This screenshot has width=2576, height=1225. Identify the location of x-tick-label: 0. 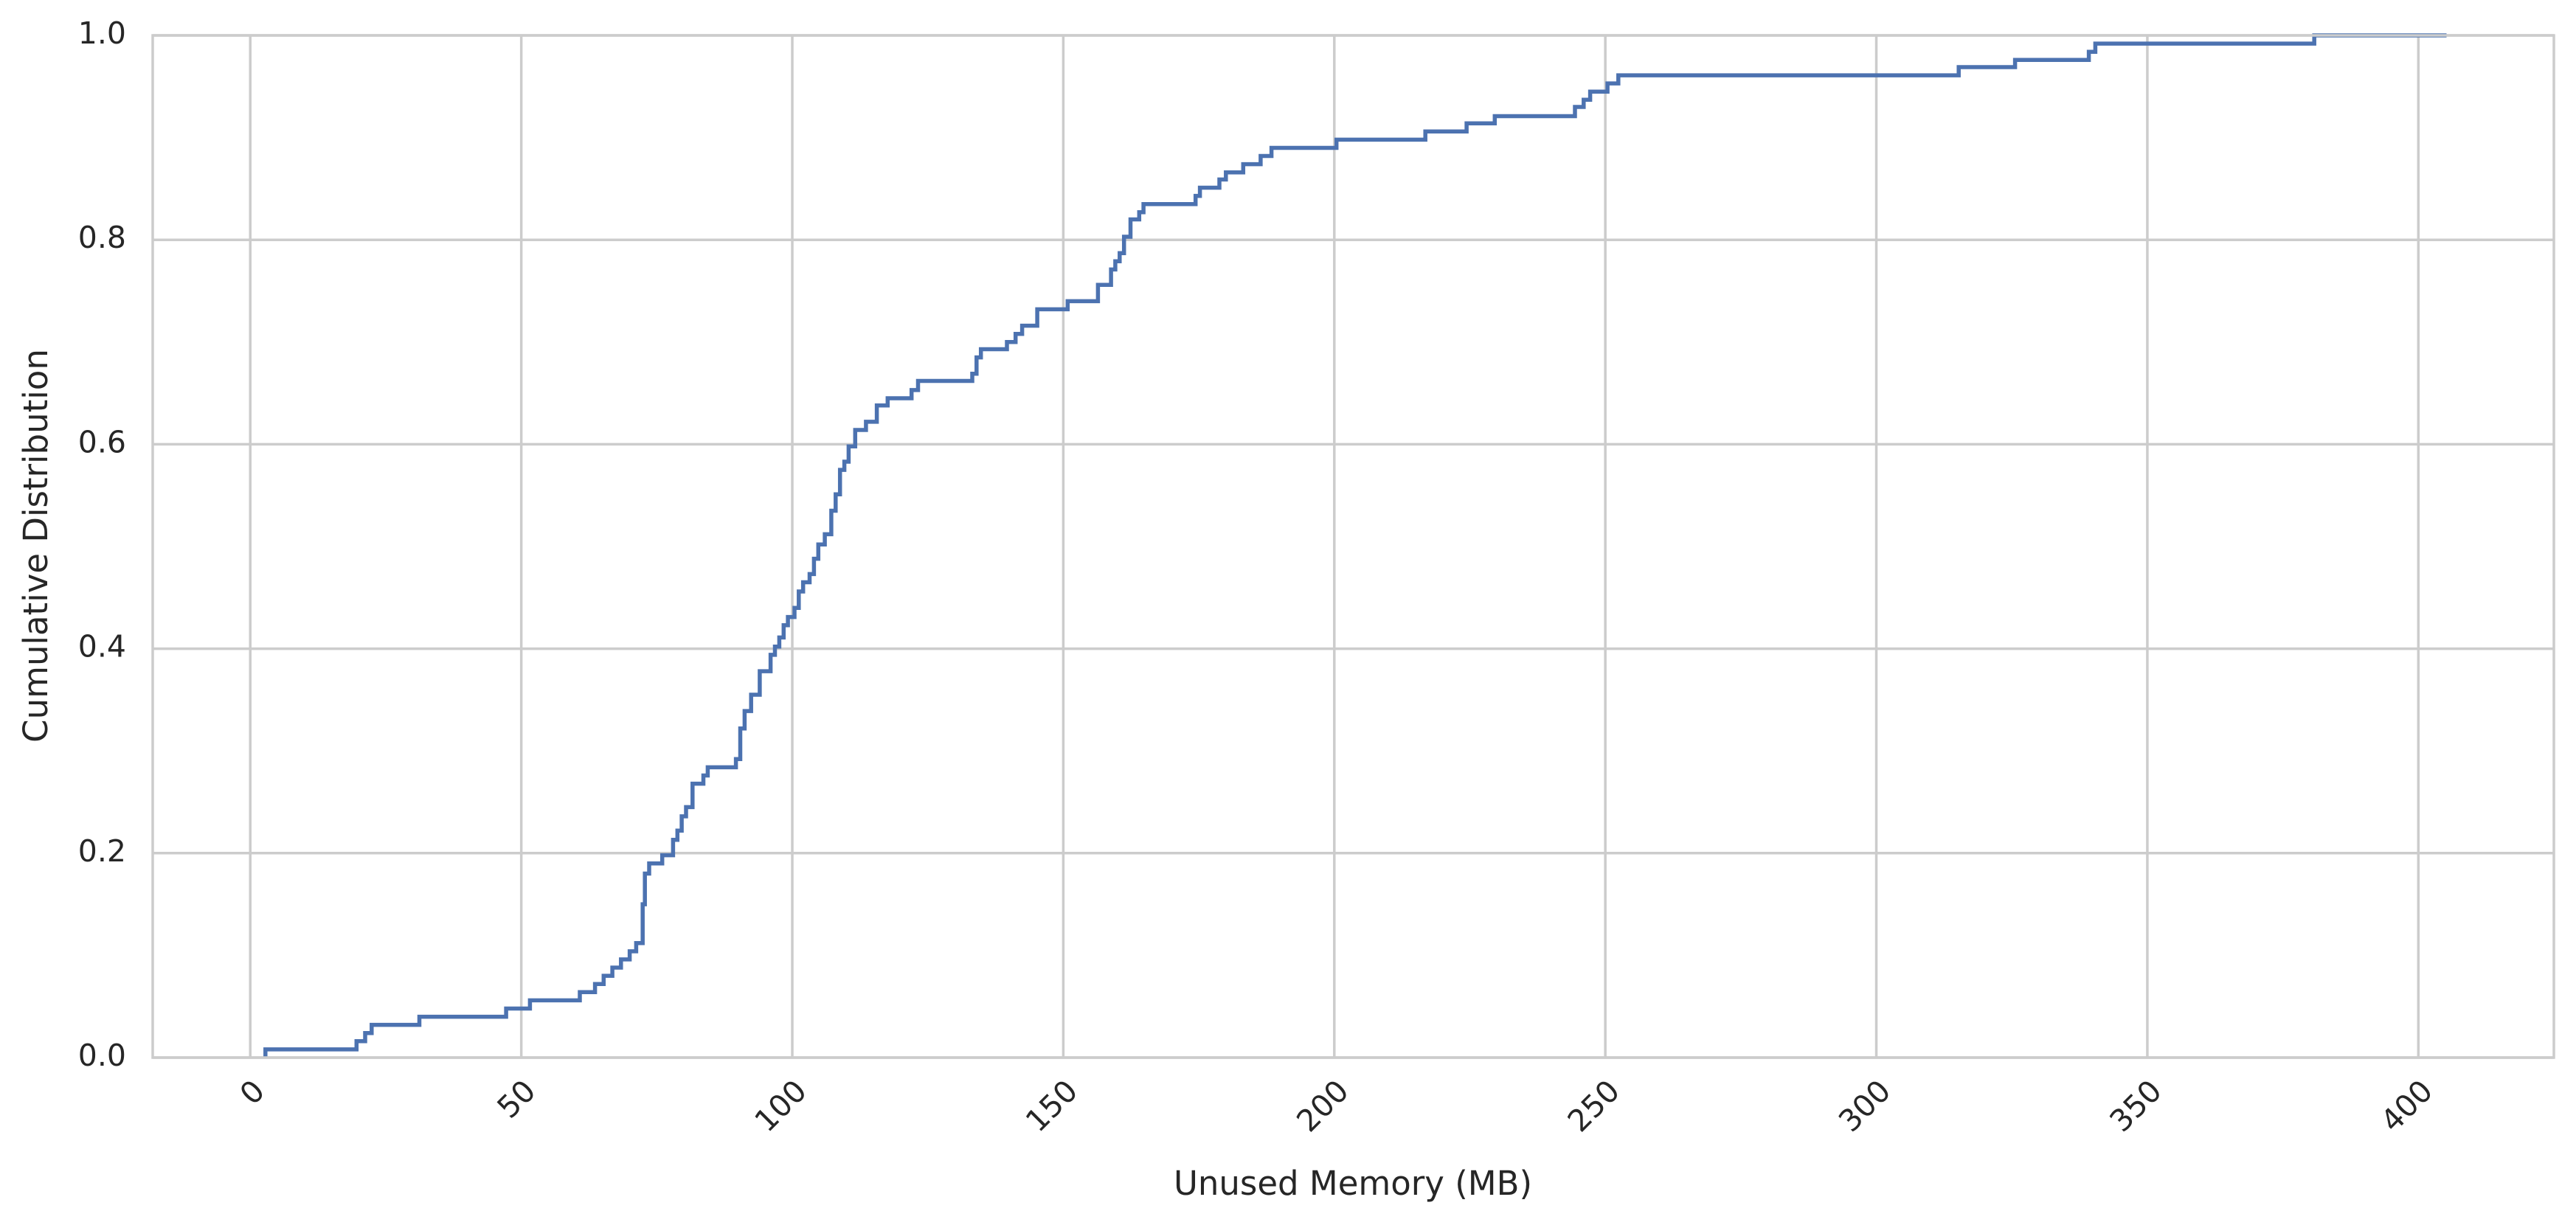
(252, 1092).